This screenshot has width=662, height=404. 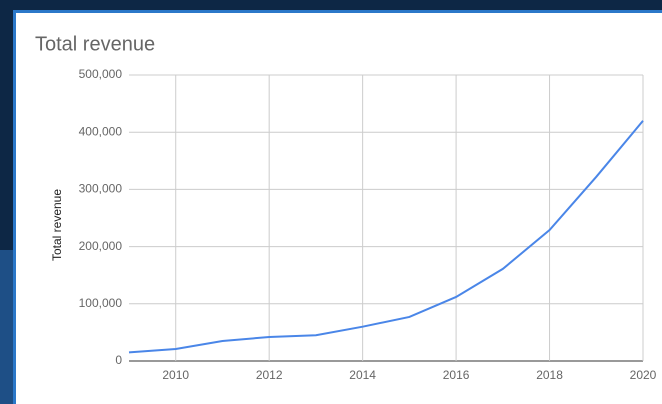 What do you see at coordinates (549, 375) in the screenshot?
I see `x-tick-label: 2018` at bounding box center [549, 375].